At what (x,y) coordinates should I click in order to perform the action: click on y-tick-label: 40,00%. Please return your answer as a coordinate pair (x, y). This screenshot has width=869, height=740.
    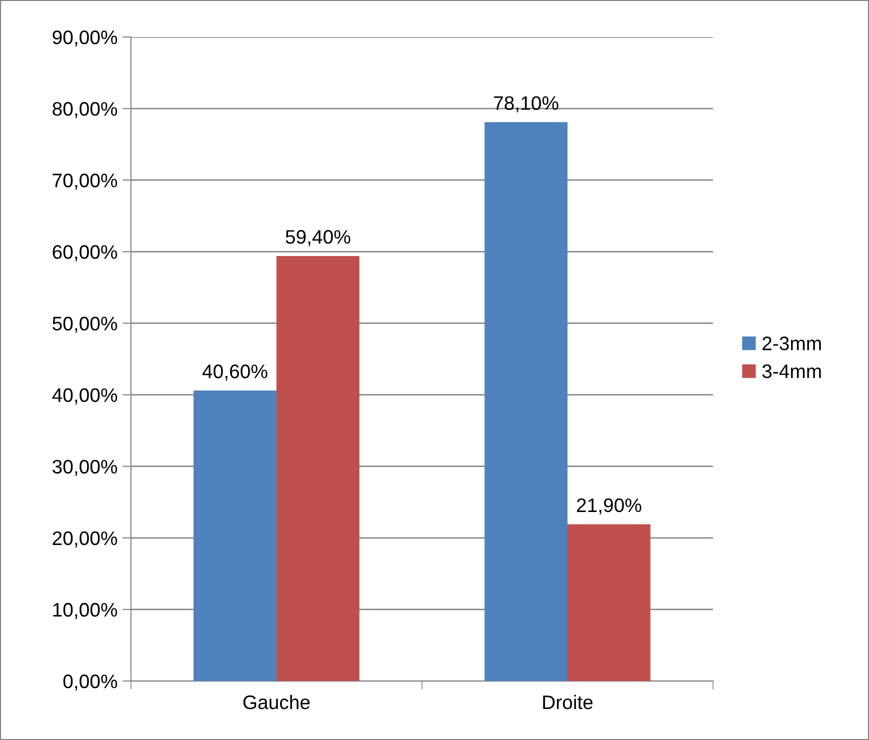
    Looking at the image, I should click on (85, 396).